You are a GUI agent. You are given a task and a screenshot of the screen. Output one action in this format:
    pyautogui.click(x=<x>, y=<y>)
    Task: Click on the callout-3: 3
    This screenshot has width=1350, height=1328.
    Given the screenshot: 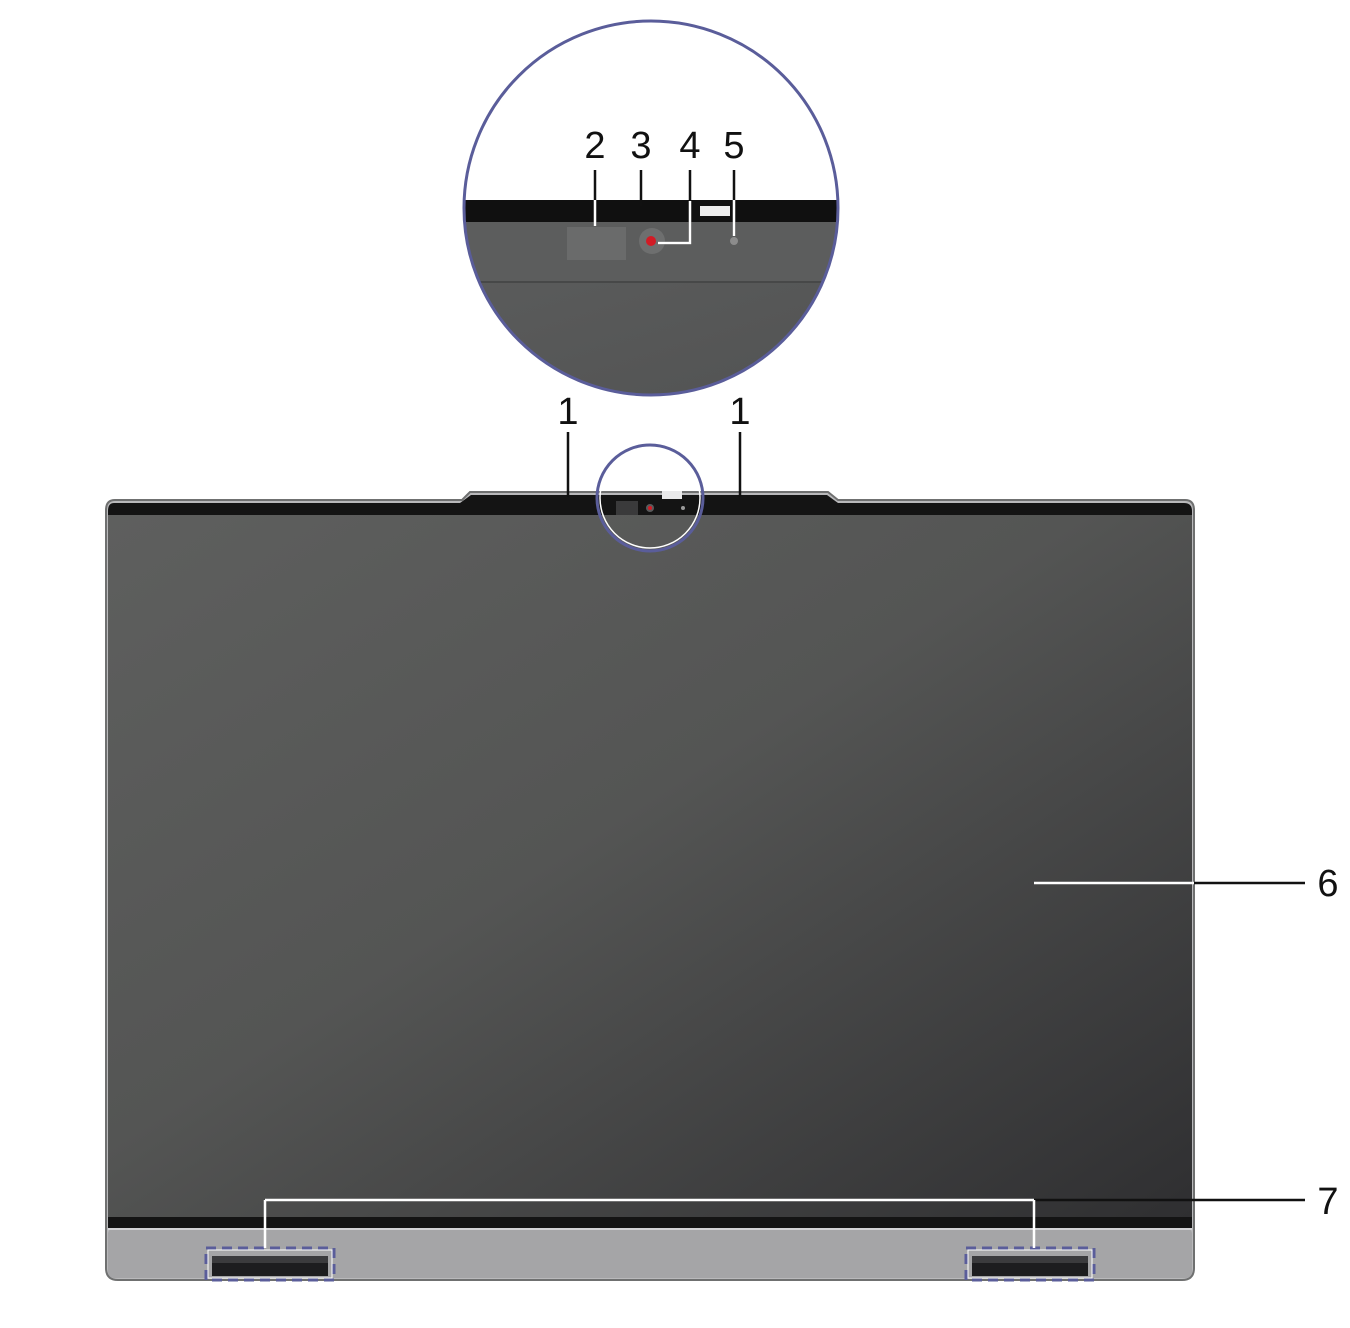 What is the action you would take?
    pyautogui.click(x=640, y=146)
    